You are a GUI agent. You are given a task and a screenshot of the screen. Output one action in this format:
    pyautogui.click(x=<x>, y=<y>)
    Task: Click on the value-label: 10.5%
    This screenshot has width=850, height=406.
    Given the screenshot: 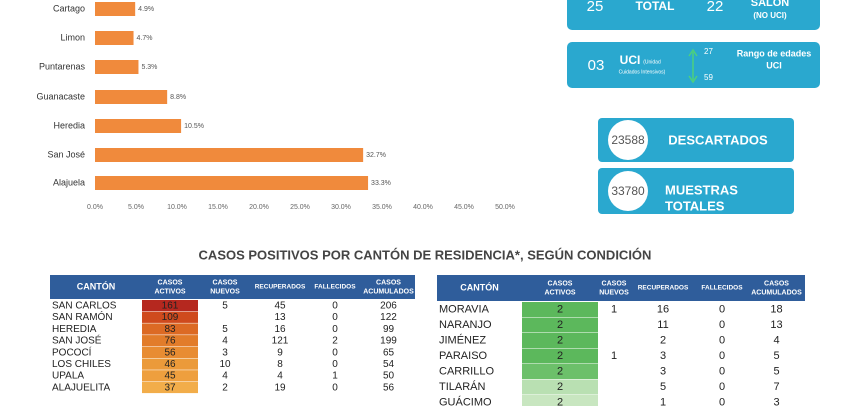 What is the action you would take?
    pyautogui.click(x=194, y=126)
    